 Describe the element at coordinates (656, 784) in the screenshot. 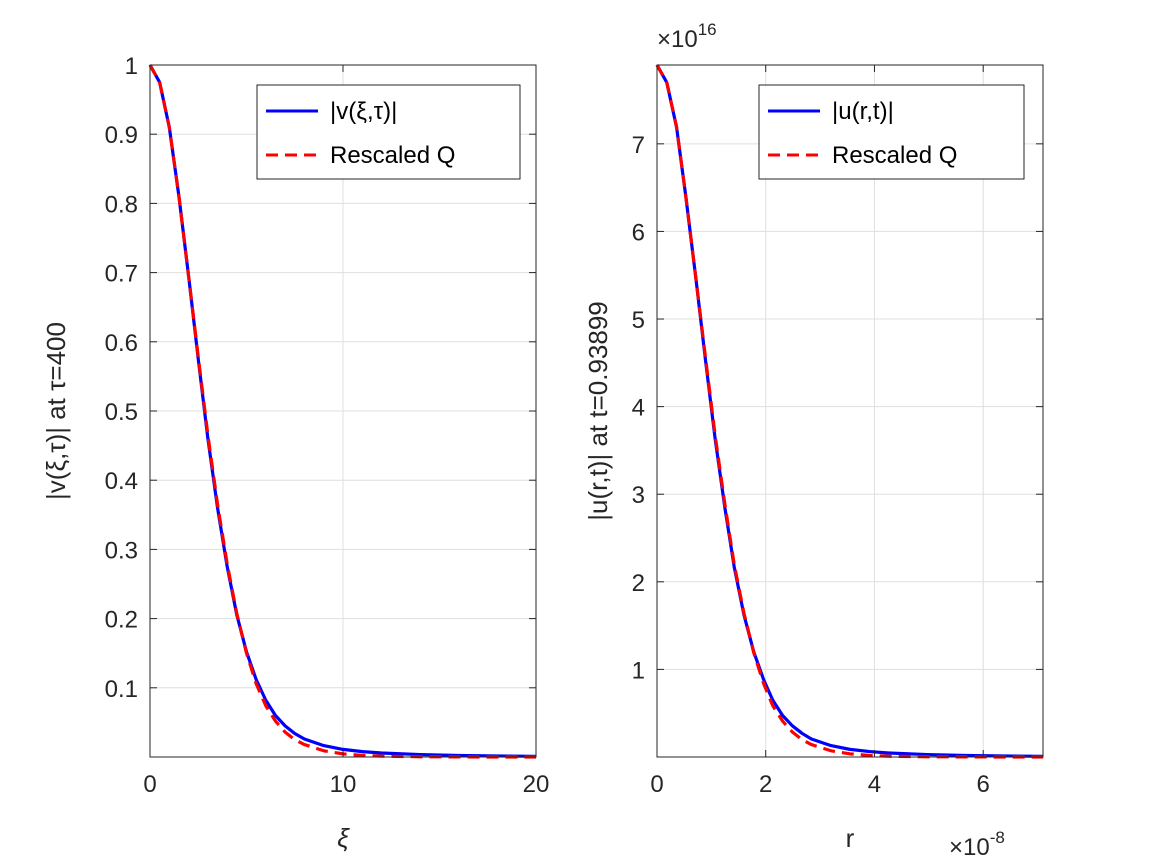

I see `right-x-tick-label: 0` at that location.